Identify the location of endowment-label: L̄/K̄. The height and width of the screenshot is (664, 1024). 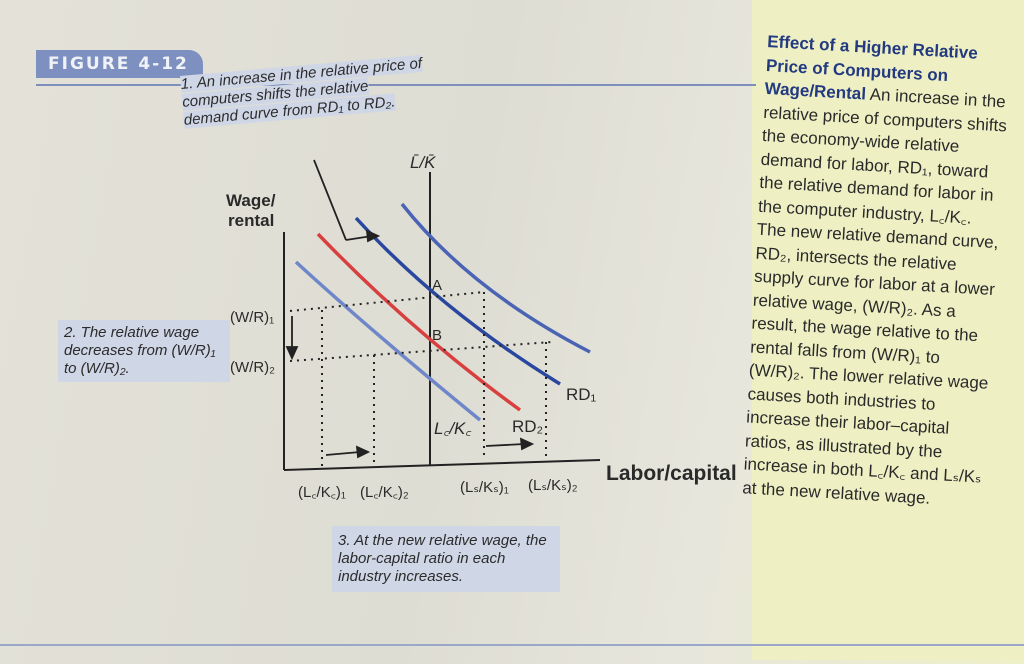
(423, 162).